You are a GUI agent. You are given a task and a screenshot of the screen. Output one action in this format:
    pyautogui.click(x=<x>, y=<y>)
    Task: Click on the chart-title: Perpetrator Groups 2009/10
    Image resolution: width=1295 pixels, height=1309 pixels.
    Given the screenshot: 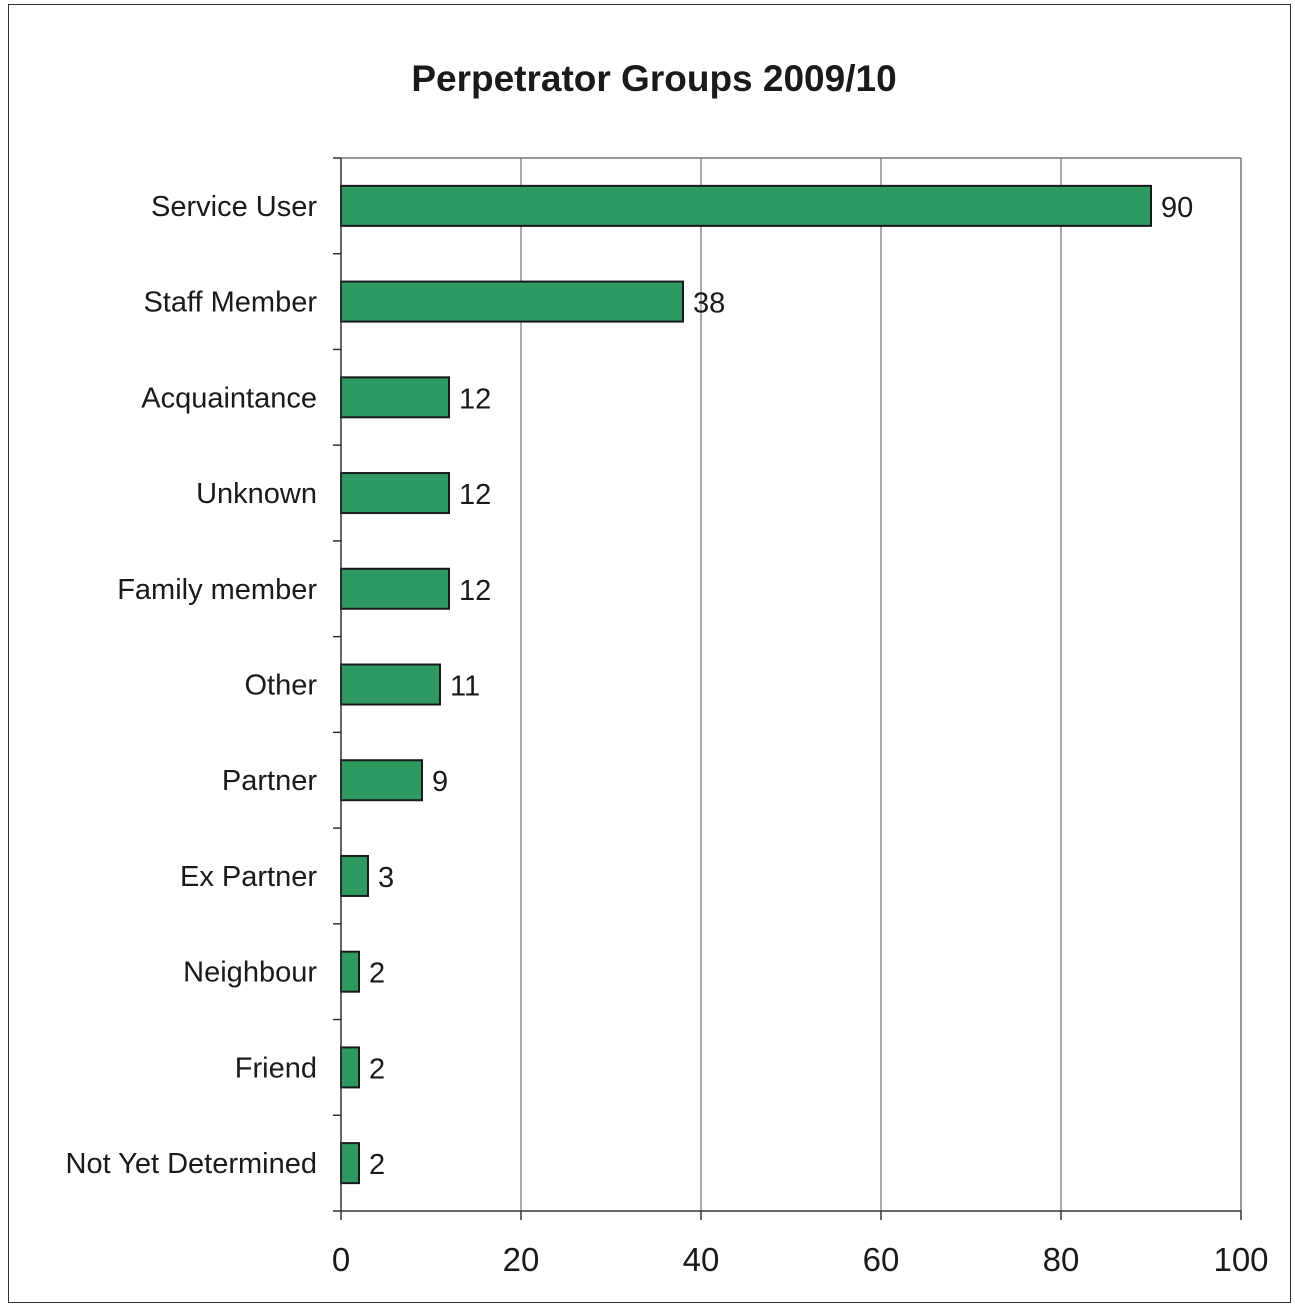 What is the action you would take?
    pyautogui.click(x=653, y=78)
    